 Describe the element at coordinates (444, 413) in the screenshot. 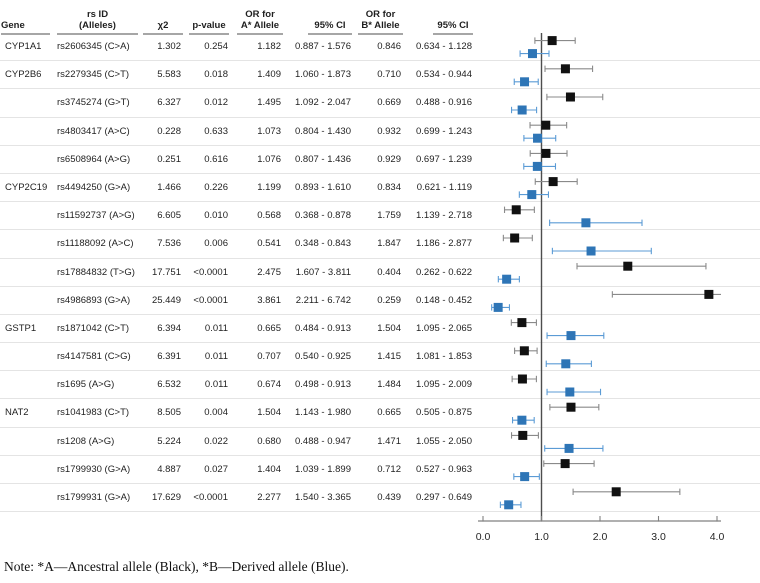

I see `ci-b-value: 0.505 - 0.875` at that location.